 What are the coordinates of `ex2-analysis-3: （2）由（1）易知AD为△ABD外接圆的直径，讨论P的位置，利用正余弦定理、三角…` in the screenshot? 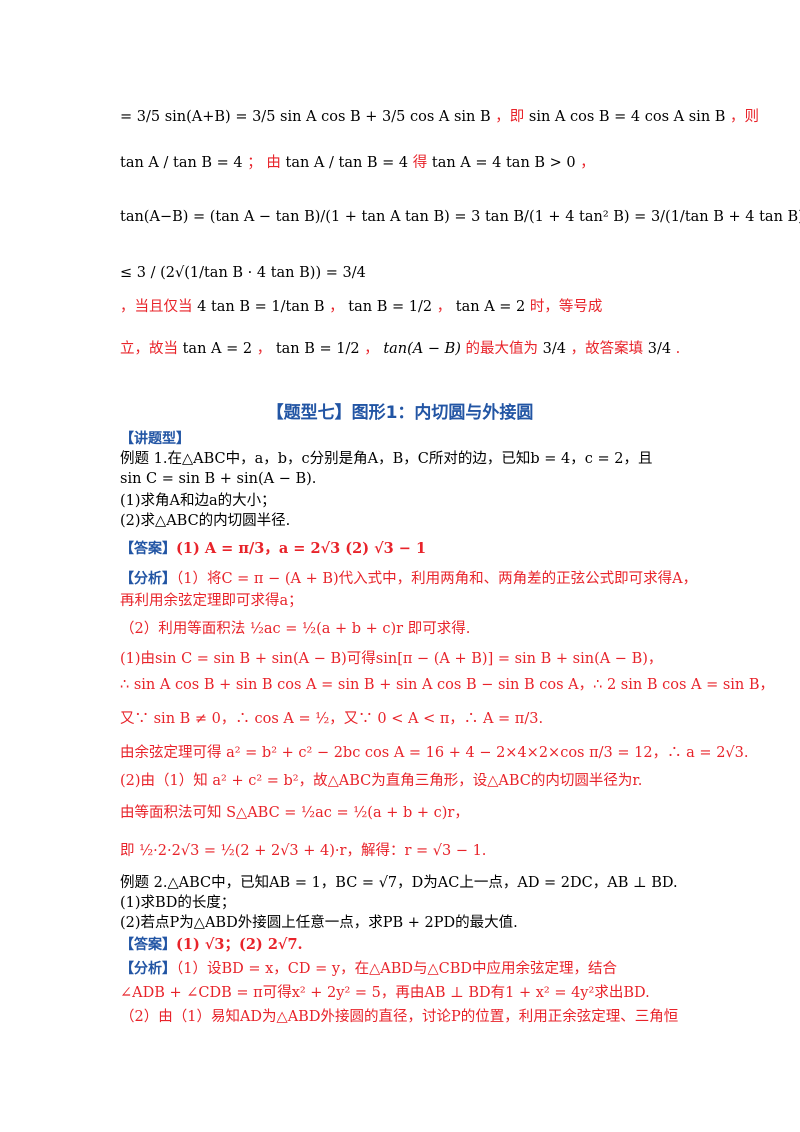 It's located at (399, 1017).